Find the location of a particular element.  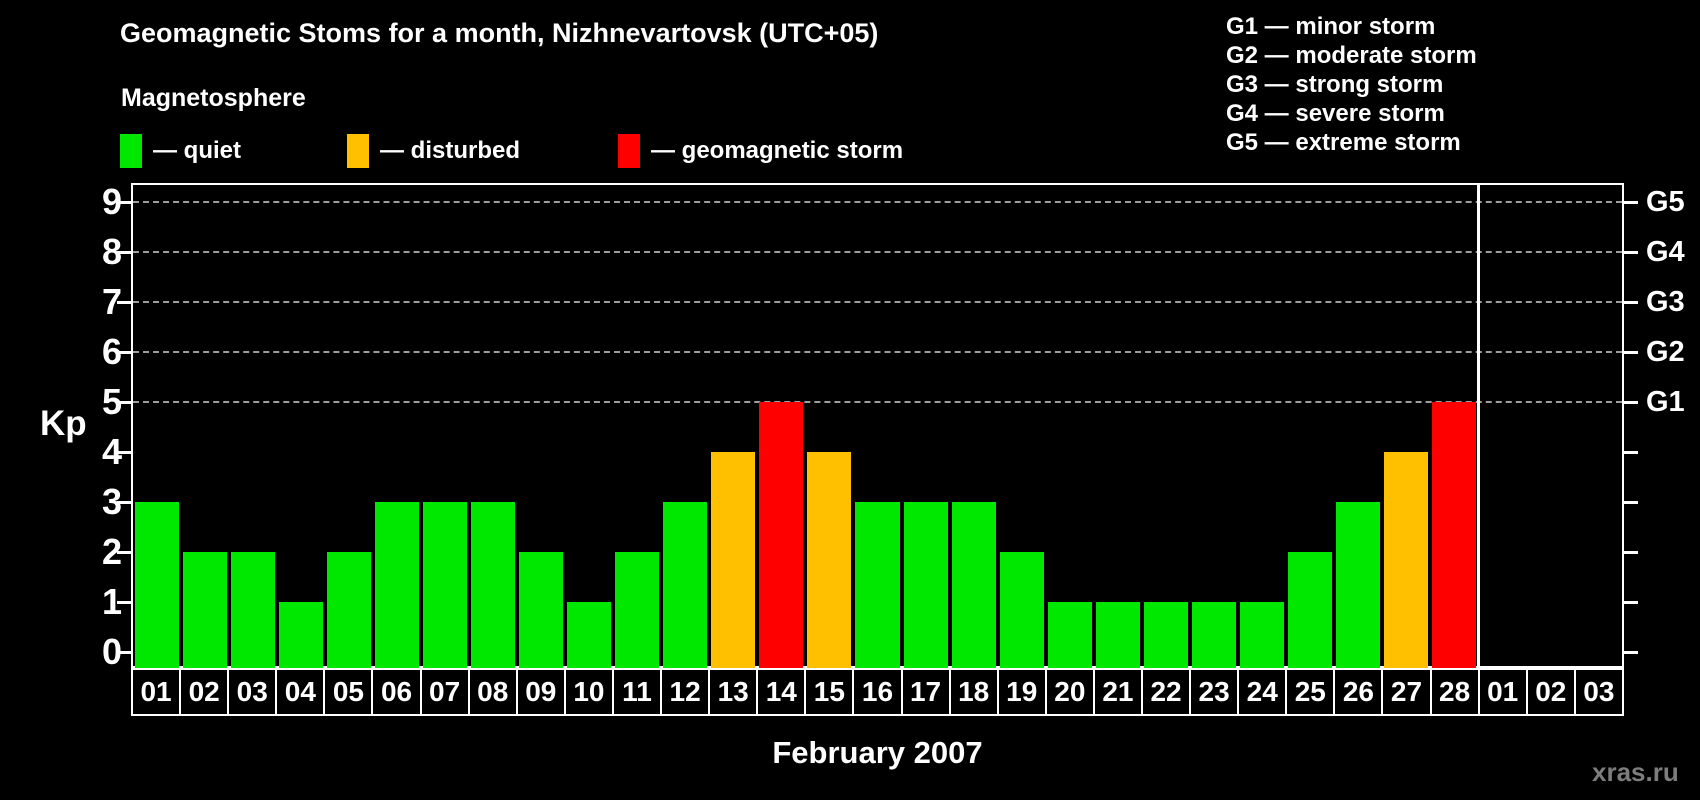

date-cell-feb-09: 09 is located at coordinates (540, 692).